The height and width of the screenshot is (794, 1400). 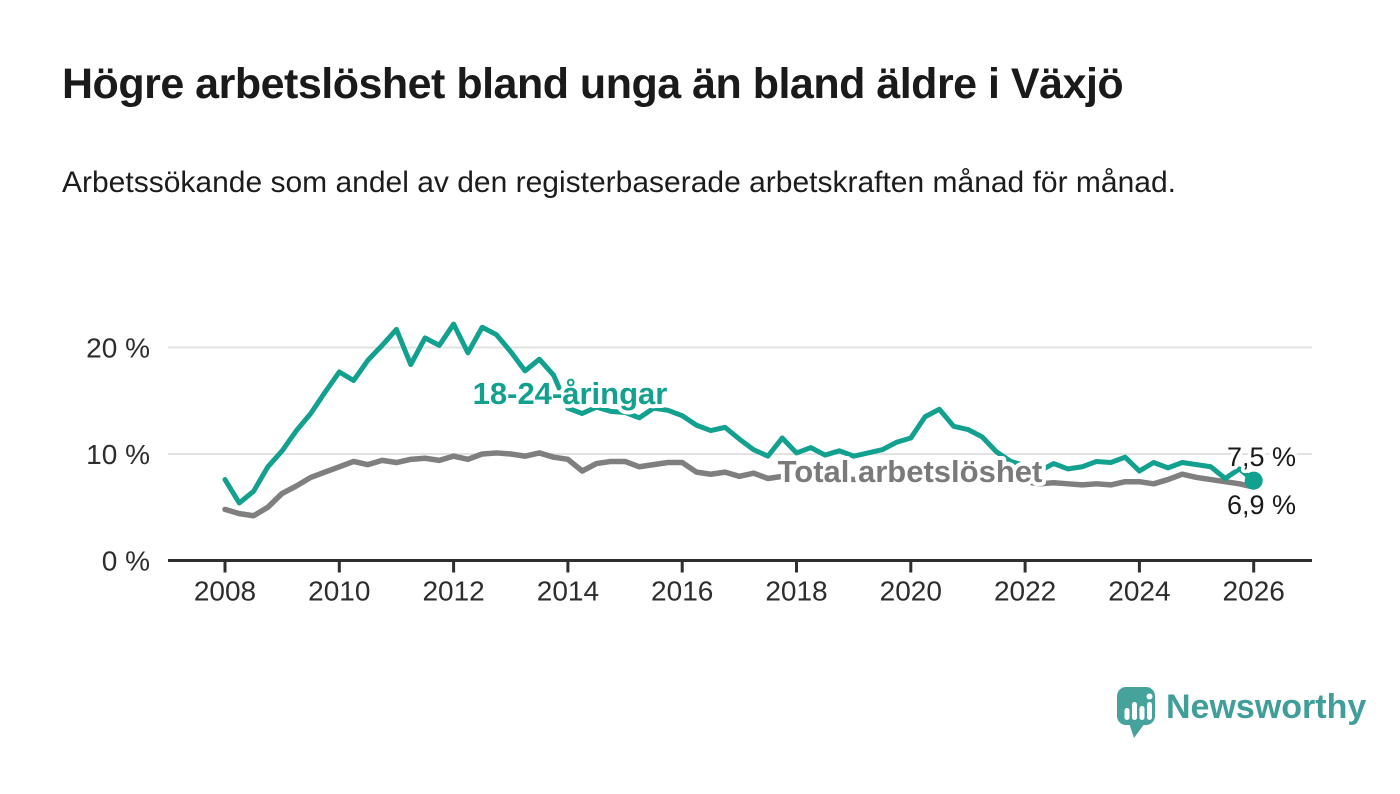 What do you see at coordinates (126, 561) in the screenshot?
I see `y-tick-label: 0 %` at bounding box center [126, 561].